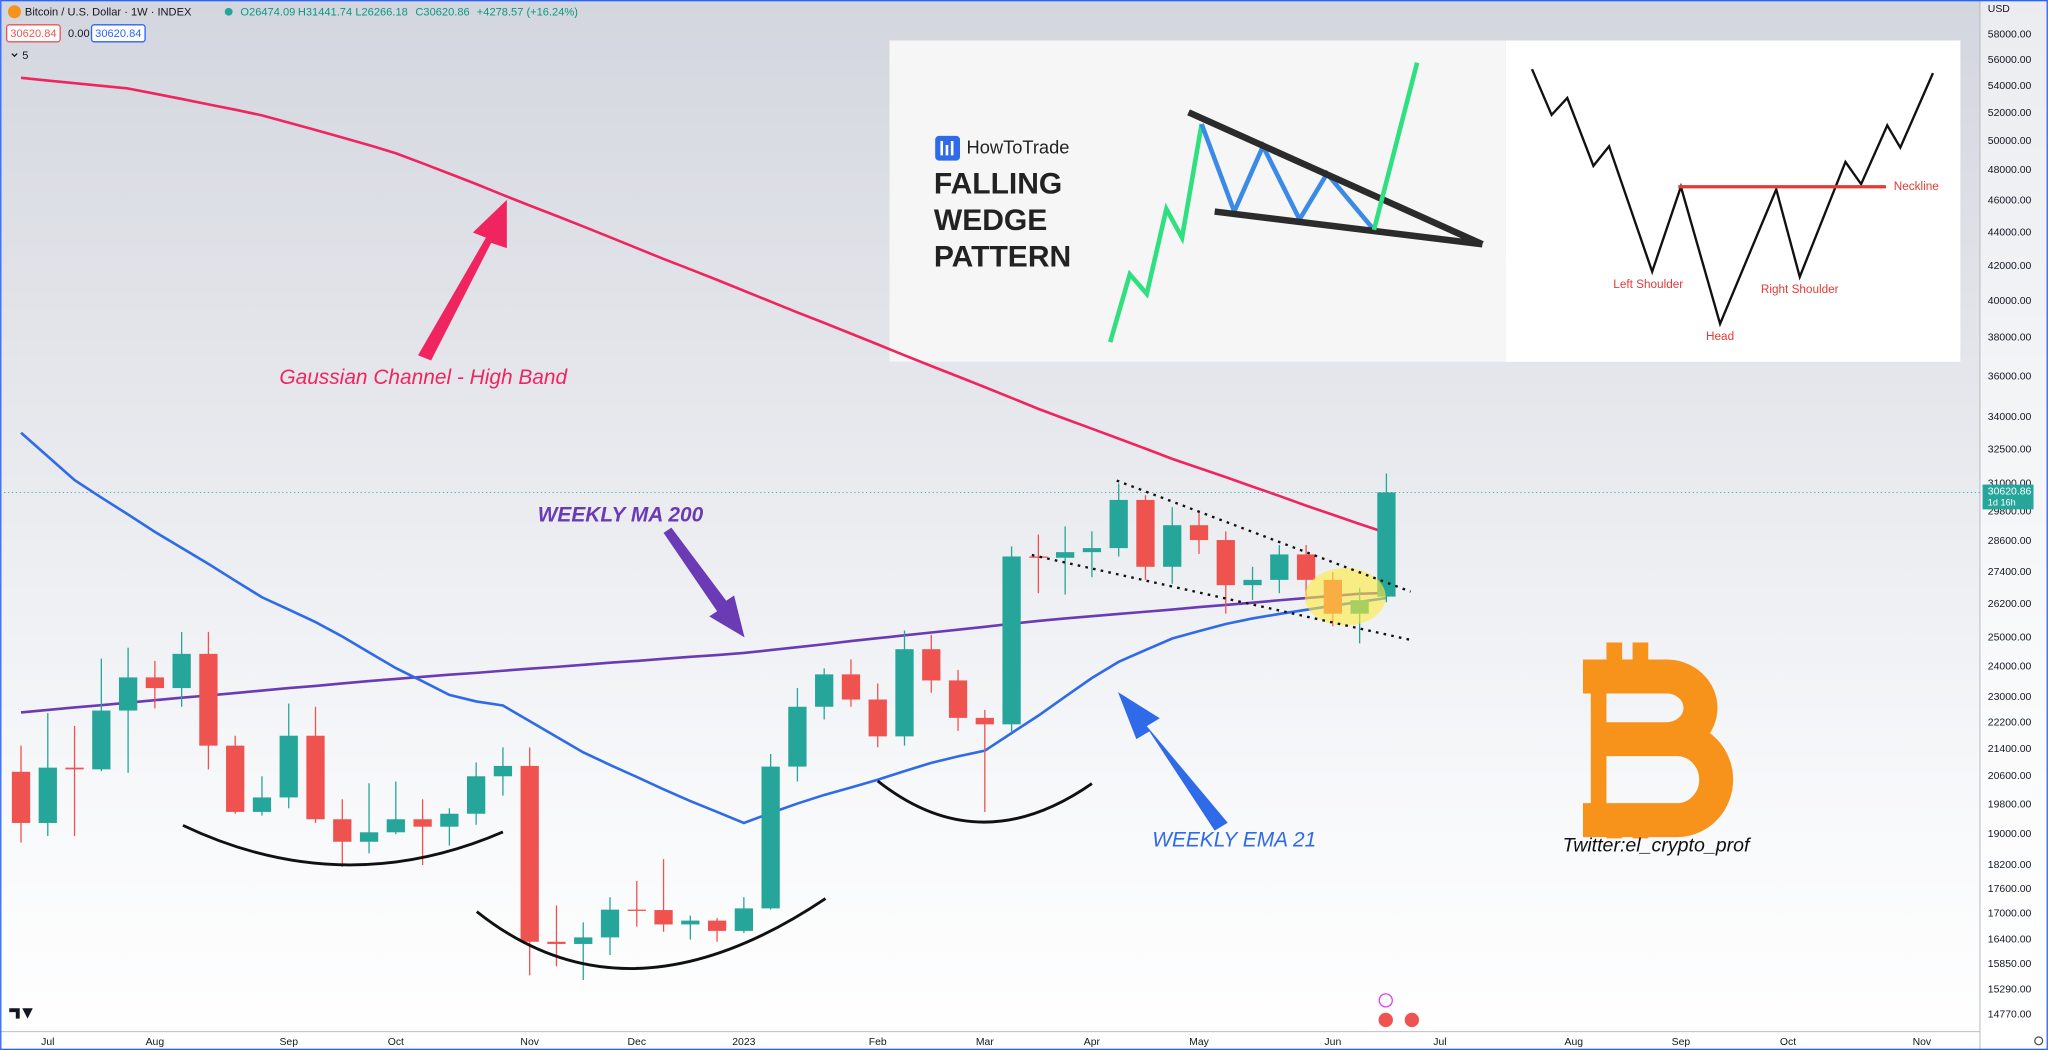 The height and width of the screenshot is (1050, 2048). I want to click on y-tick-label: 32500.00, so click(2010, 450).